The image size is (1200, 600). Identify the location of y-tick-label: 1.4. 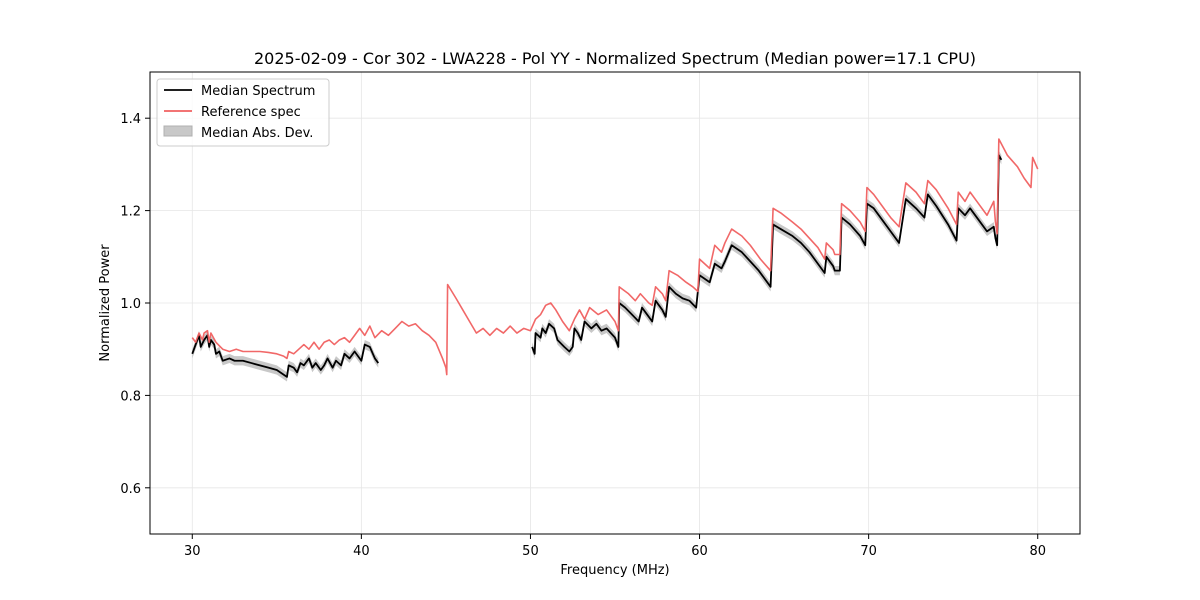
(130, 119).